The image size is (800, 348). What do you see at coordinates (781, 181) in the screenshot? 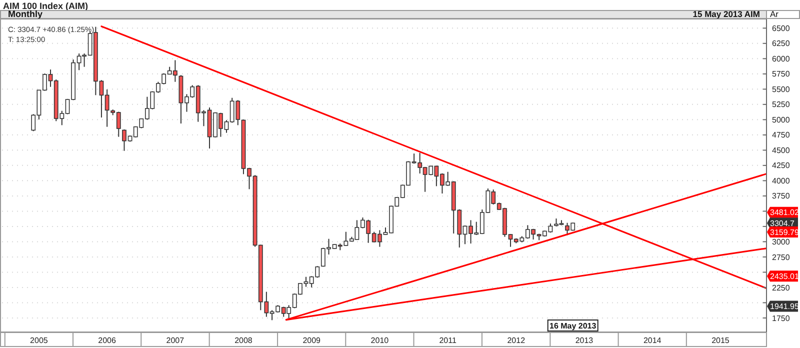
I see `y-tick-label: 4000` at bounding box center [781, 181].